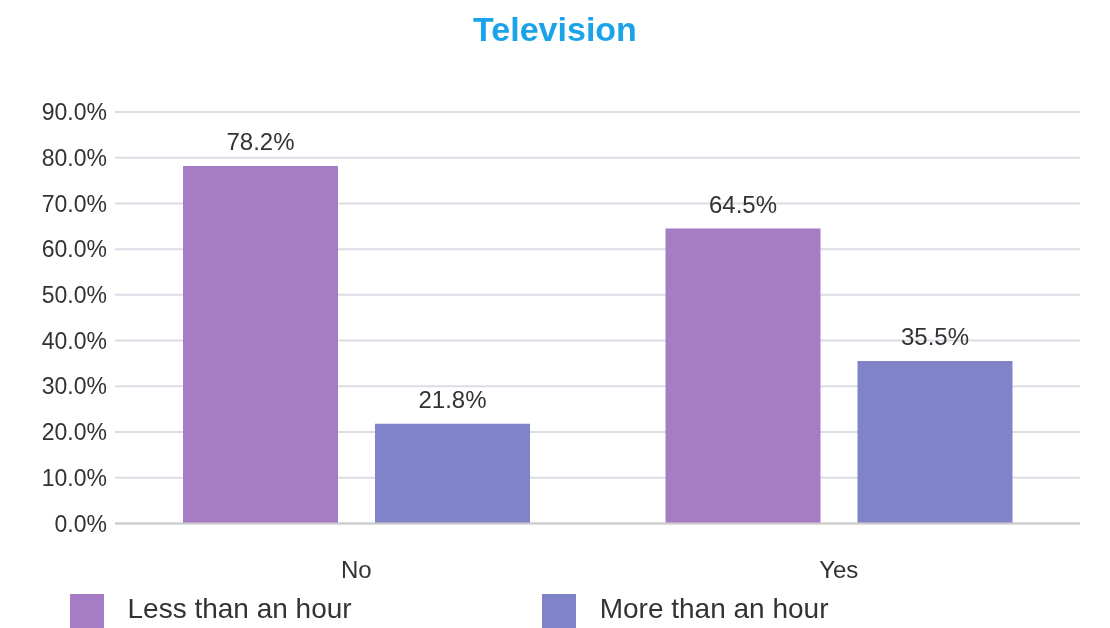 This screenshot has width=1110, height=628. I want to click on y-tick-label: 80.0%, so click(74, 157).